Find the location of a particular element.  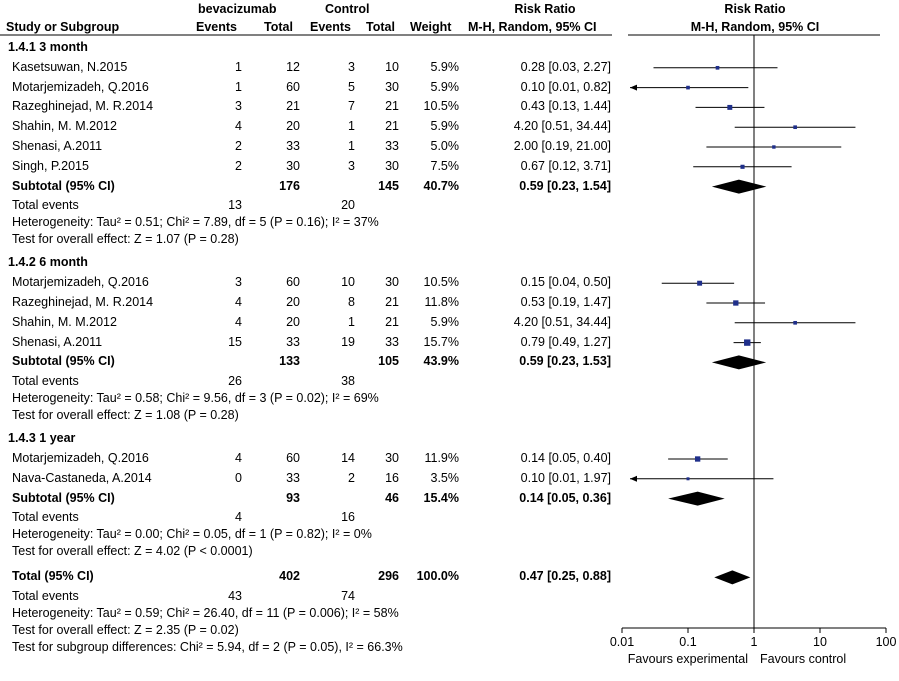

weight: 15.7% is located at coordinates (441, 341).